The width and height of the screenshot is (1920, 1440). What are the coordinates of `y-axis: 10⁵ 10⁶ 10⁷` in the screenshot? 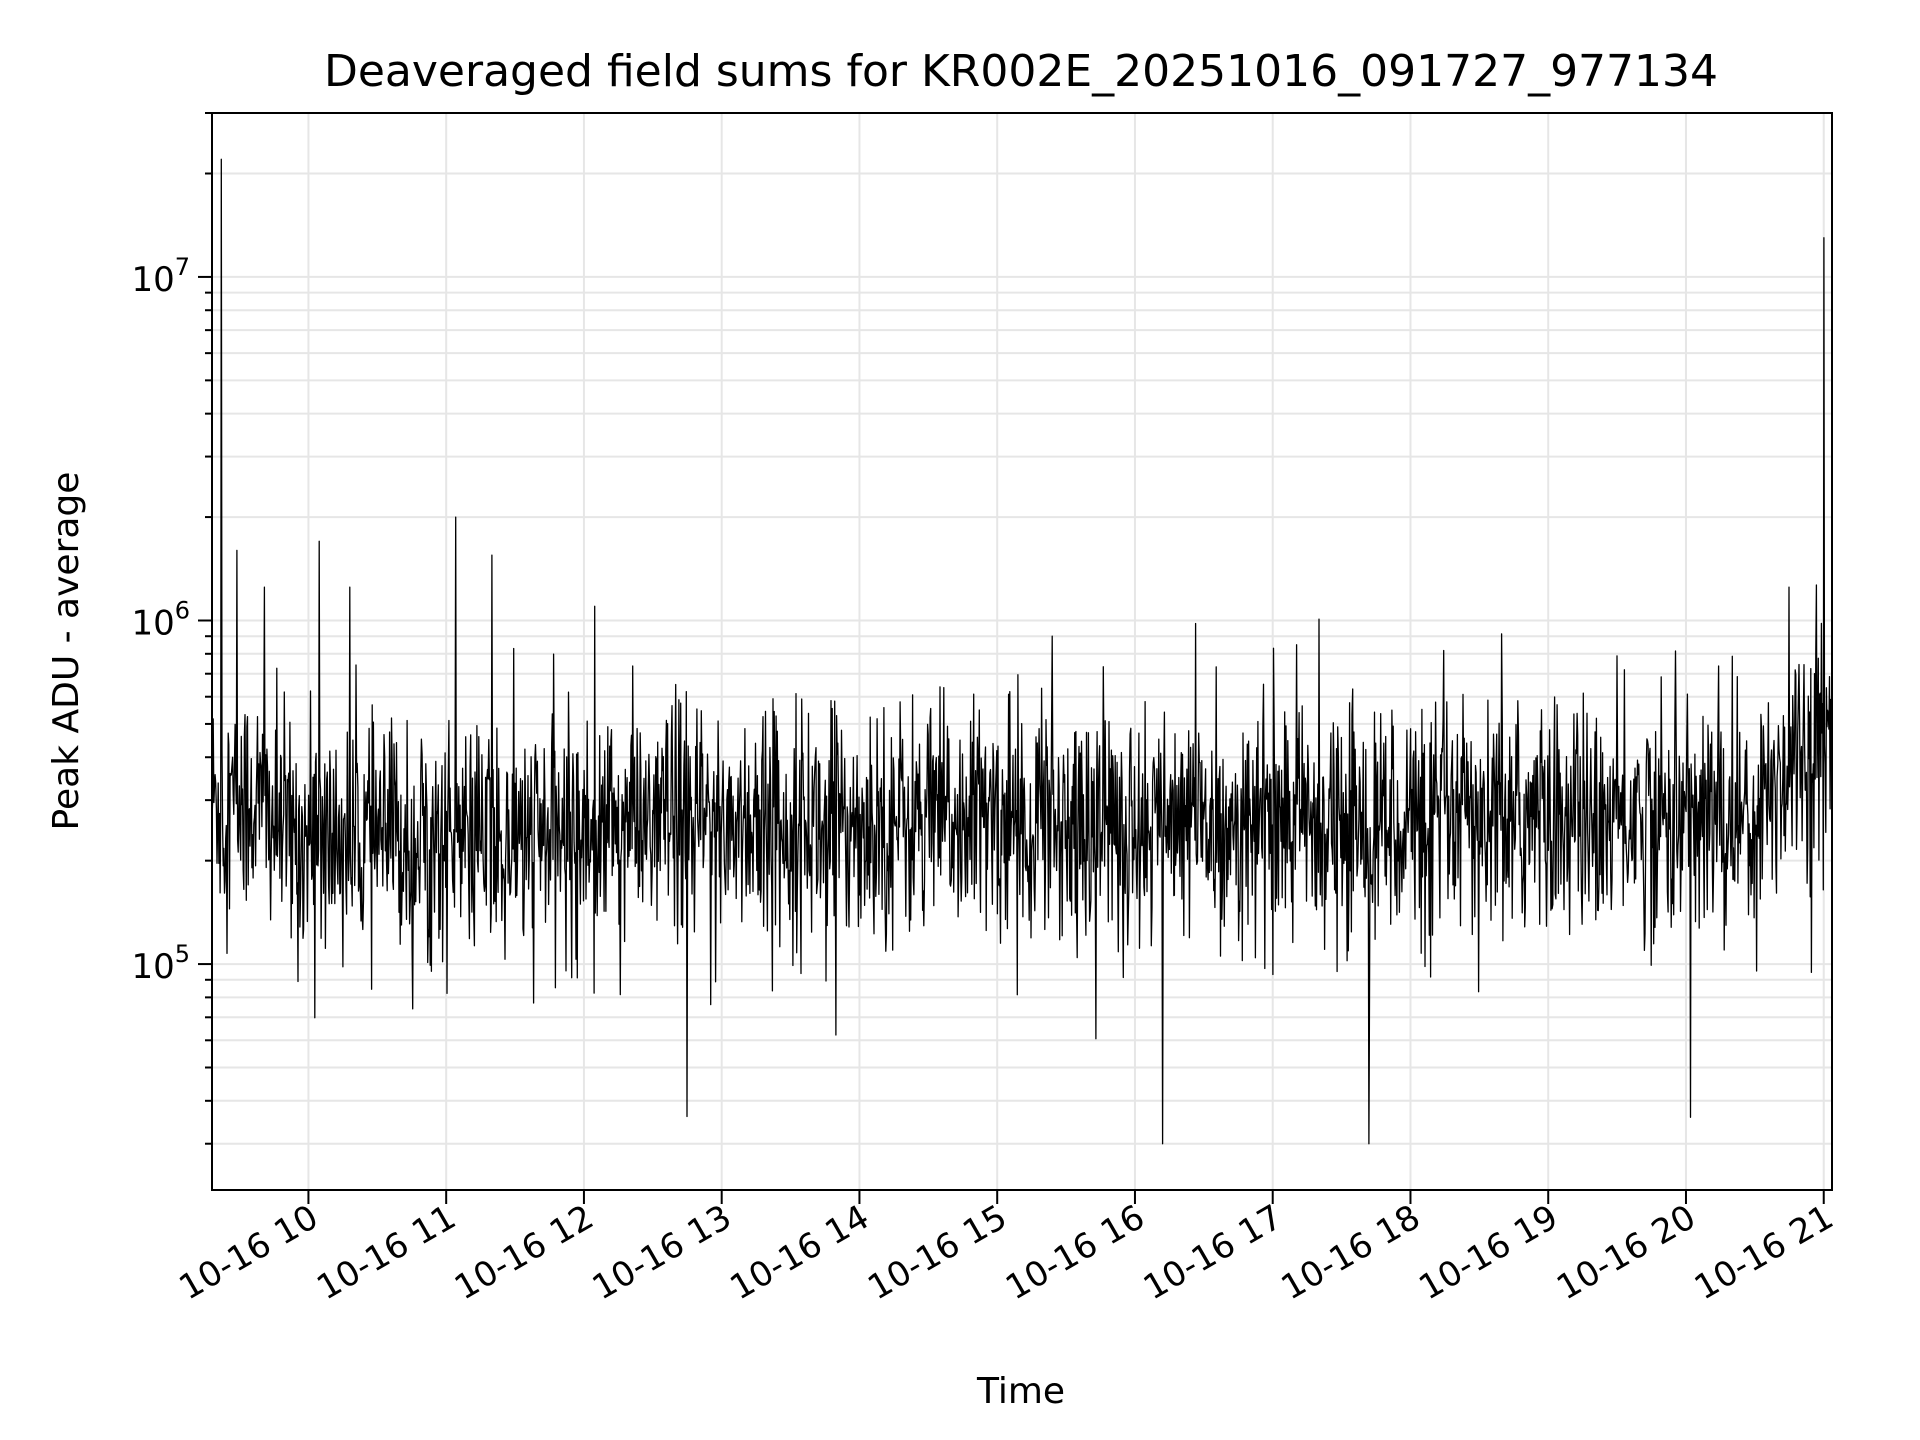 It's located at (171, 628).